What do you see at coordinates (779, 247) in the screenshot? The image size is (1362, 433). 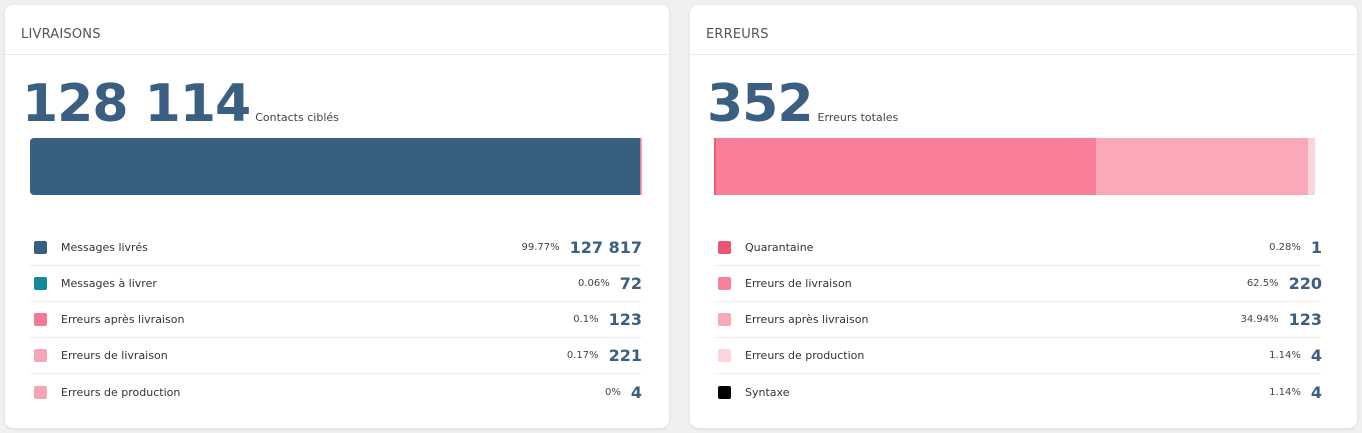 I see `legend-label: Quarantaine` at bounding box center [779, 247].